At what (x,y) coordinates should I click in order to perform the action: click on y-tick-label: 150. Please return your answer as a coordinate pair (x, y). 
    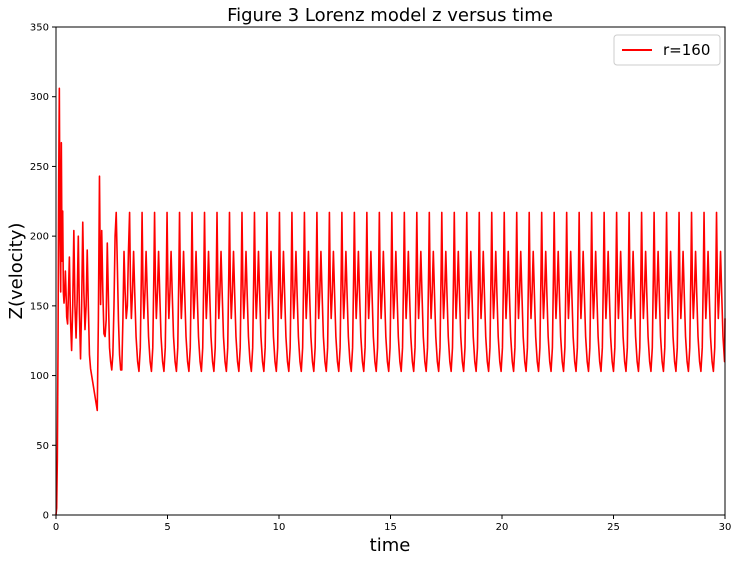
    Looking at the image, I should click on (39, 306).